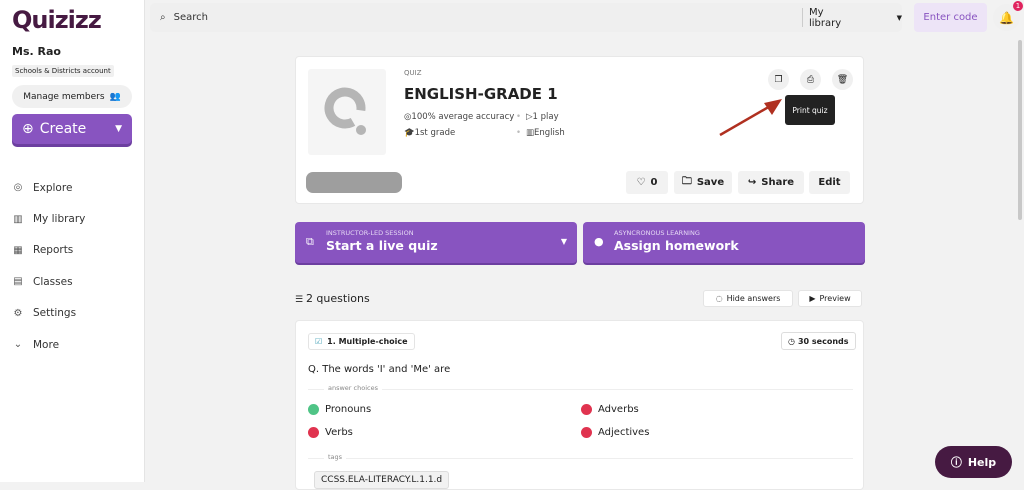  What do you see at coordinates (823, 341) in the screenshot?
I see `time: 30 seconds` at bounding box center [823, 341].